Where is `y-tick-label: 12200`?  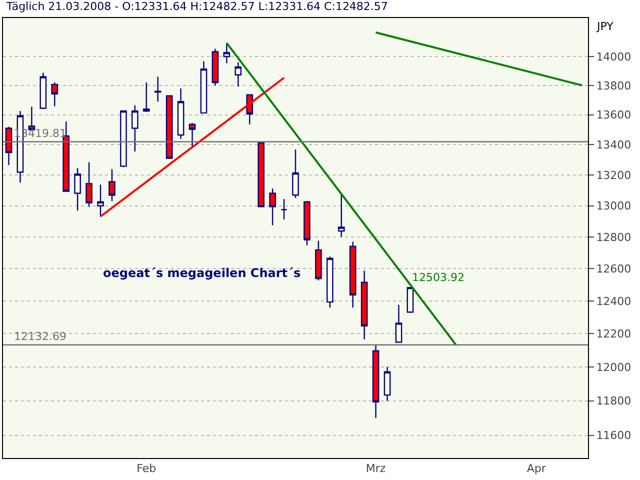 y-tick-label: 12200 is located at coordinates (614, 334).